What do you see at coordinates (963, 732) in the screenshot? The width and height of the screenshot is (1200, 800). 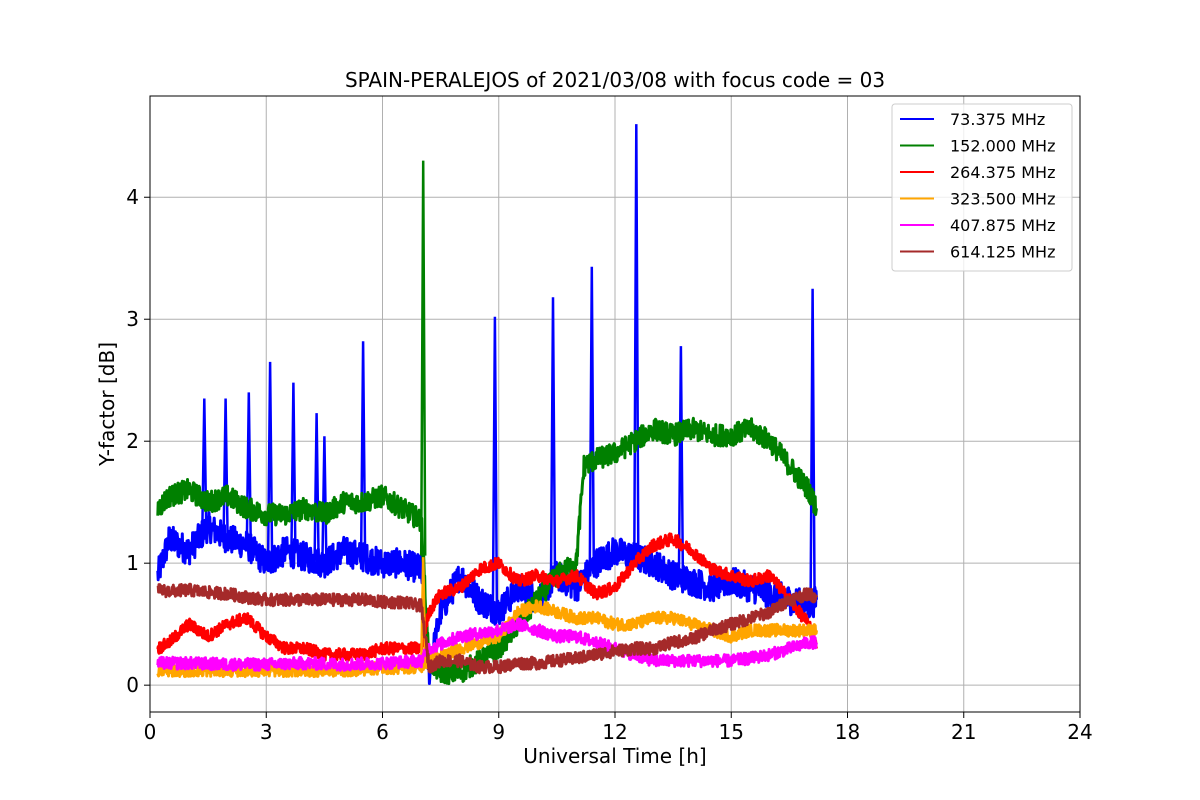 I see `x-tick-label: 21` at bounding box center [963, 732].